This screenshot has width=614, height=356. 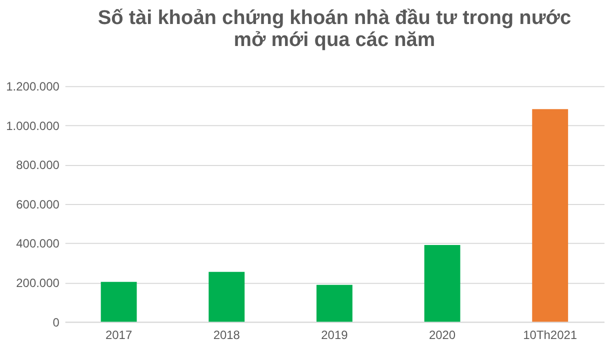 What do you see at coordinates (38, 204) in the screenshot?
I see `y-tick-label: 600.000` at bounding box center [38, 204].